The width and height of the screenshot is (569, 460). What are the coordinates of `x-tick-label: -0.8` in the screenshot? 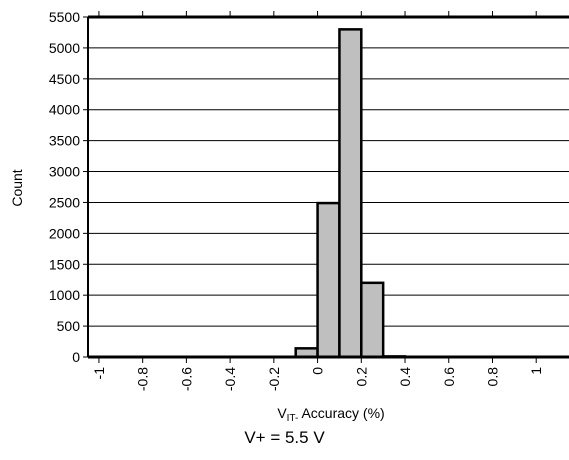 It's located at (143, 379).